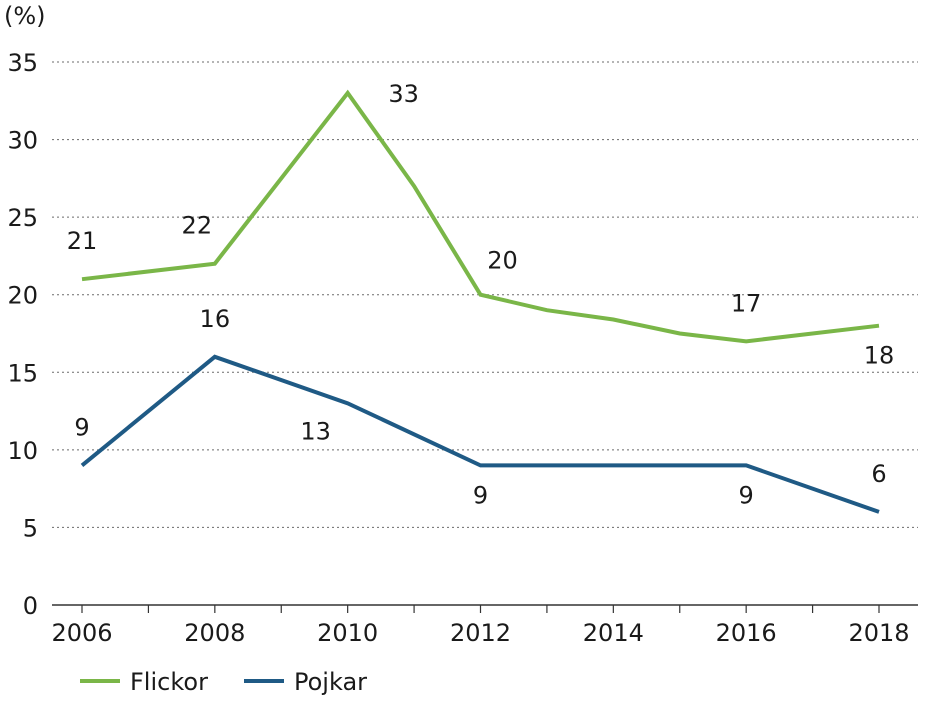 The width and height of the screenshot is (927, 705). What do you see at coordinates (480, 633) in the screenshot?
I see `x-tick-label-2012: 2012` at bounding box center [480, 633].